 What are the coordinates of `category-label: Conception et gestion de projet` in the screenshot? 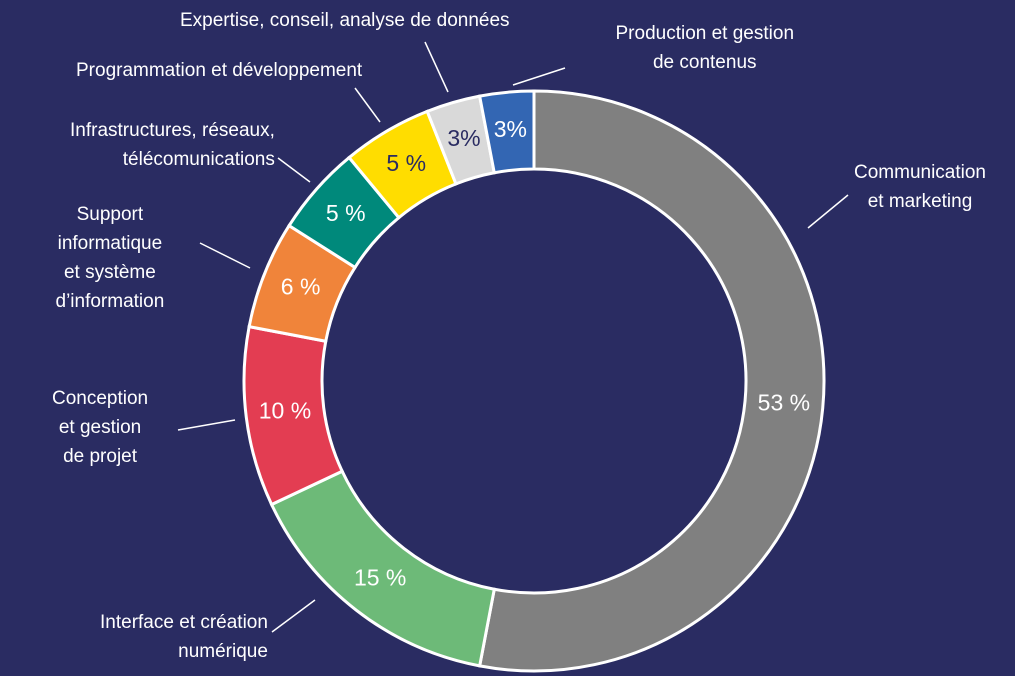 It's located at (100, 427).